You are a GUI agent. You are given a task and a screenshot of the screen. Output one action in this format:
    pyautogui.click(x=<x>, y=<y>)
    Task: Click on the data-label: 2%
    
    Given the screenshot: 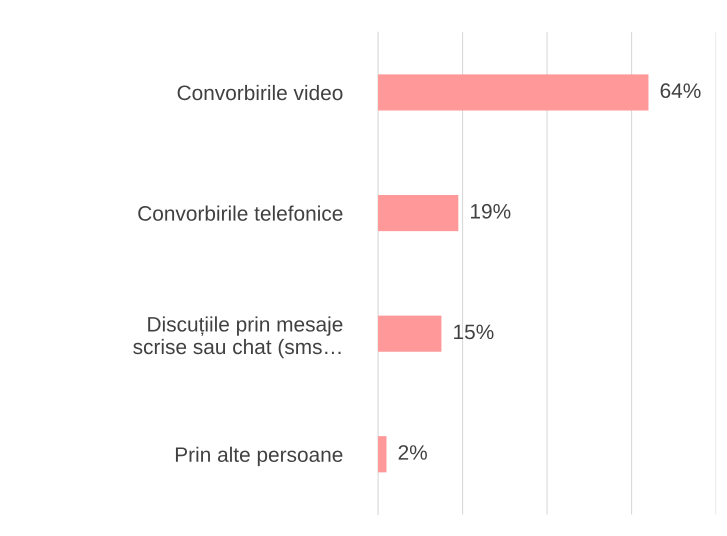 What is the action you would take?
    pyautogui.click(x=412, y=452)
    